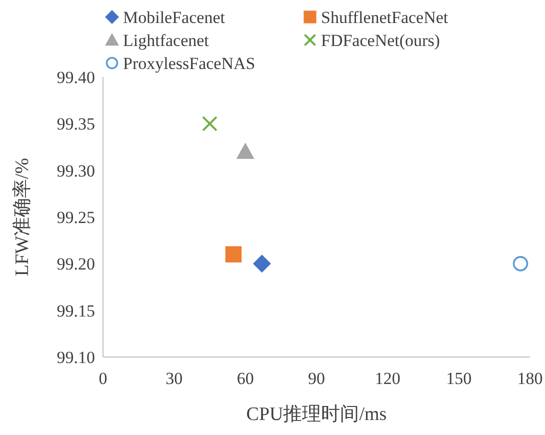 This screenshot has width=545, height=435. What do you see at coordinates (75, 264) in the screenshot?
I see `y-tick-label: 99.20` at bounding box center [75, 264].